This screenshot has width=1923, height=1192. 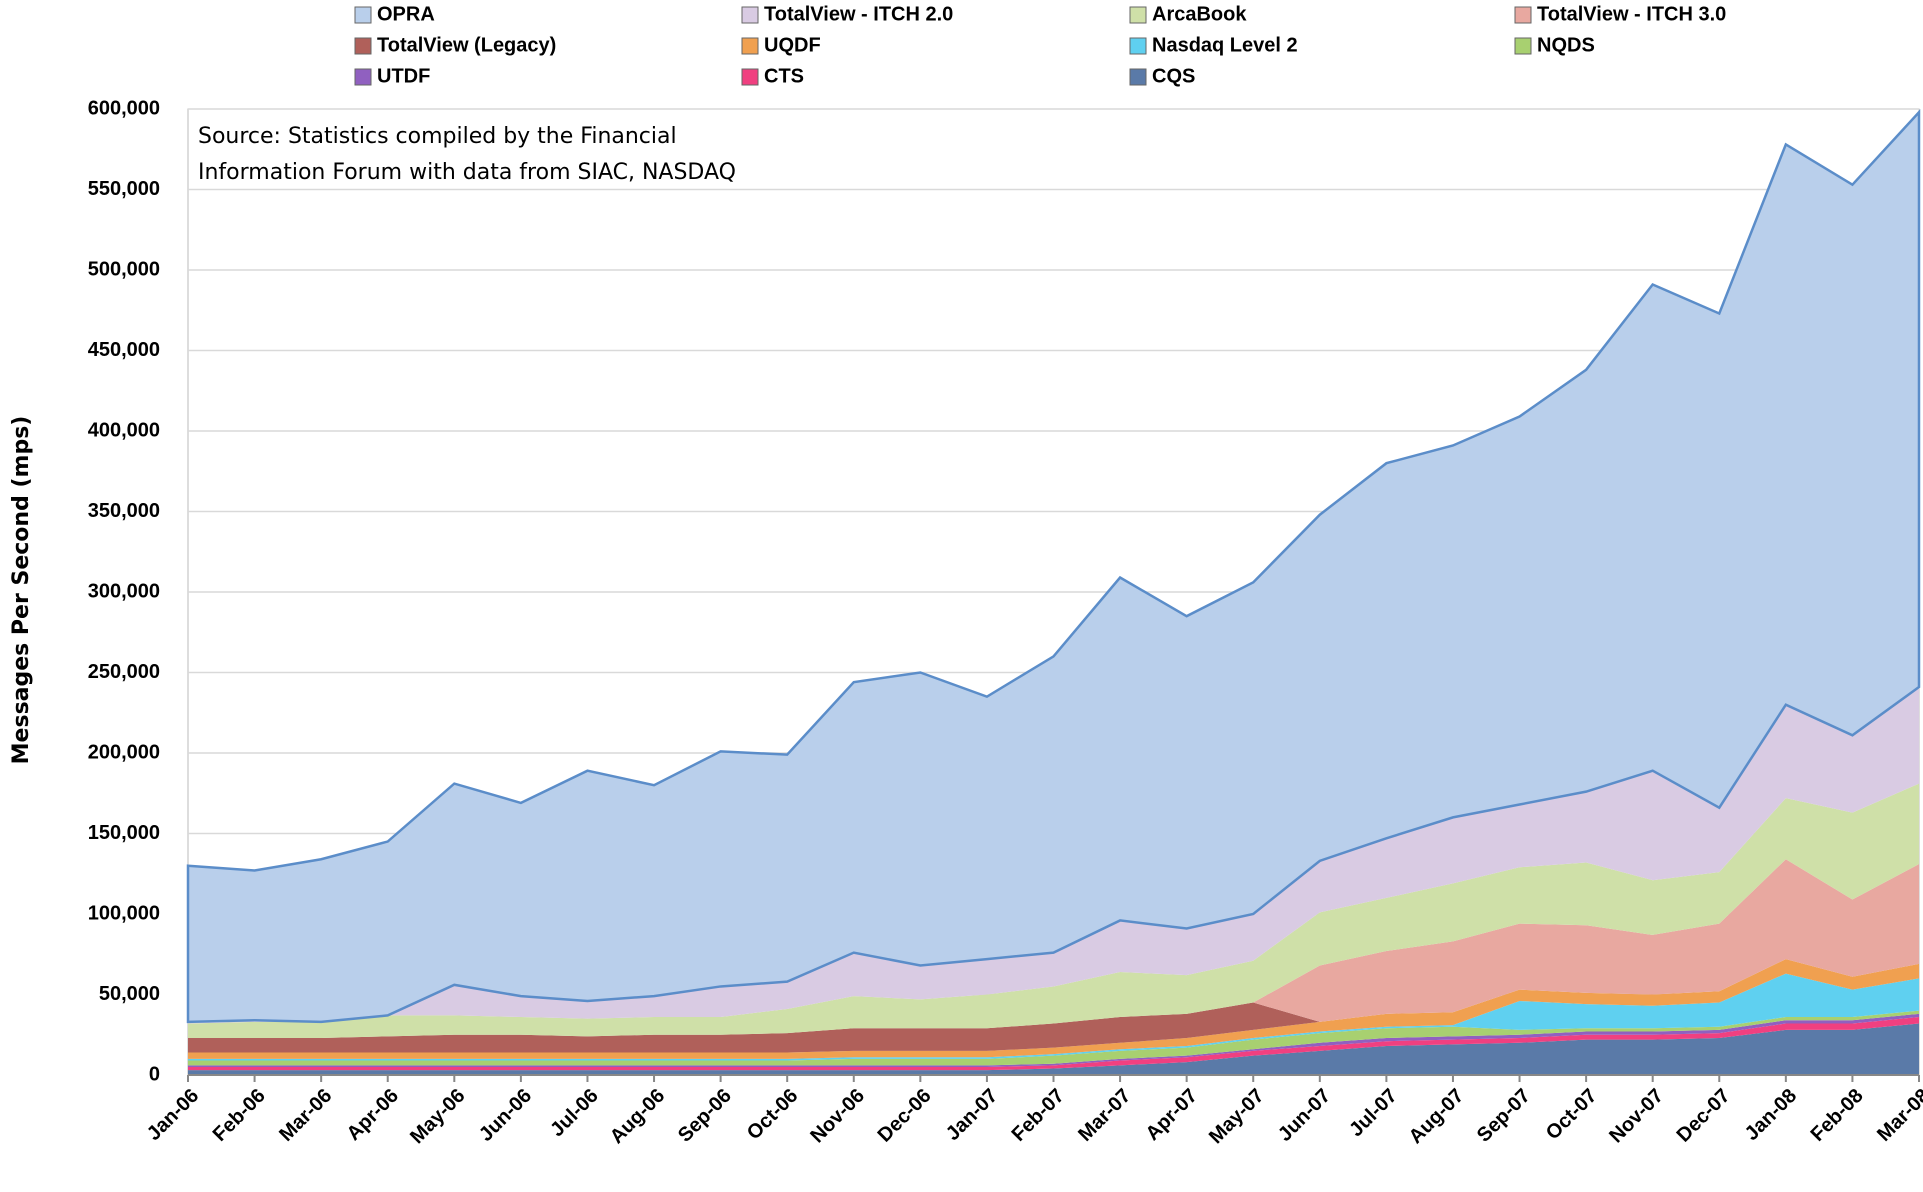 What do you see at coordinates (792, 45) in the screenshot?
I see `legend-label: UQDF` at bounding box center [792, 45].